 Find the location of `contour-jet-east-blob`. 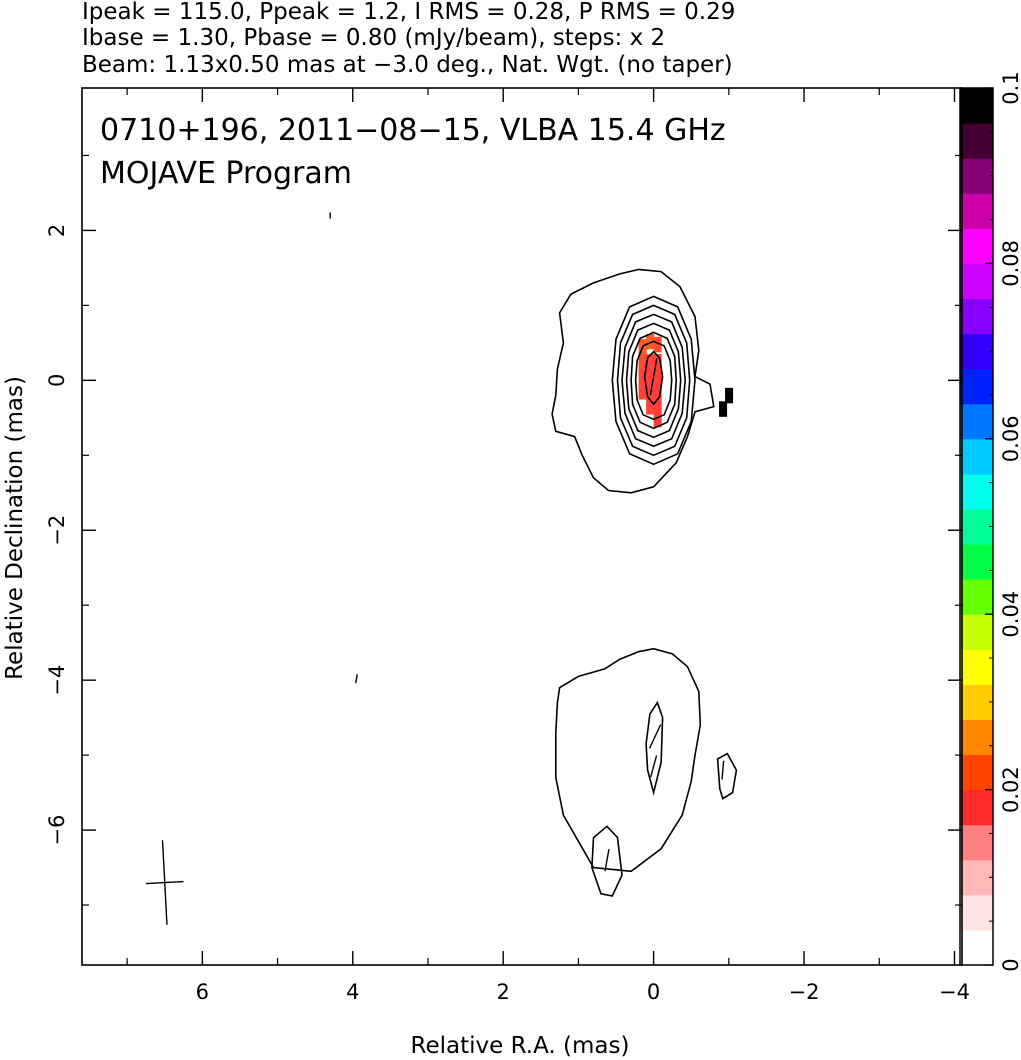

contour-jet-east-blob is located at coordinates (607, 861).